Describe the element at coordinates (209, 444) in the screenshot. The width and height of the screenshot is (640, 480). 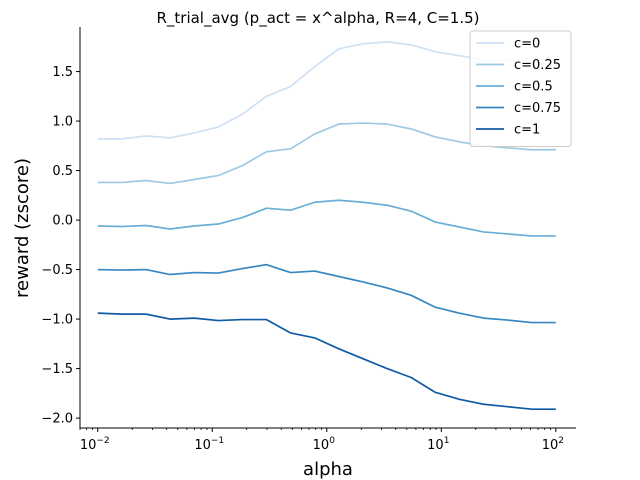
I see `x-tick-label: 10⁻¹` at that location.